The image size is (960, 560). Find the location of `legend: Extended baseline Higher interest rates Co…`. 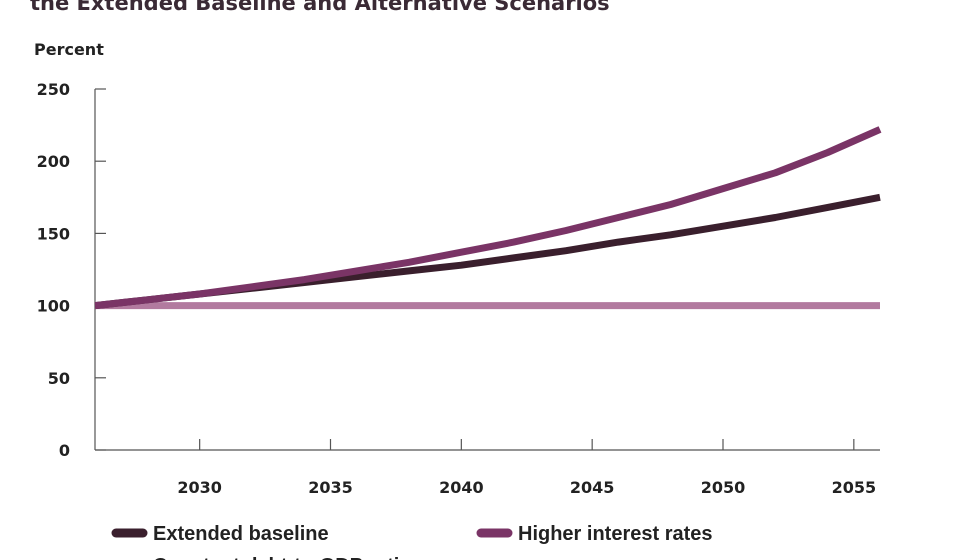

legend: Extended baseline Higher interest rates Co… is located at coordinates (412, 541).